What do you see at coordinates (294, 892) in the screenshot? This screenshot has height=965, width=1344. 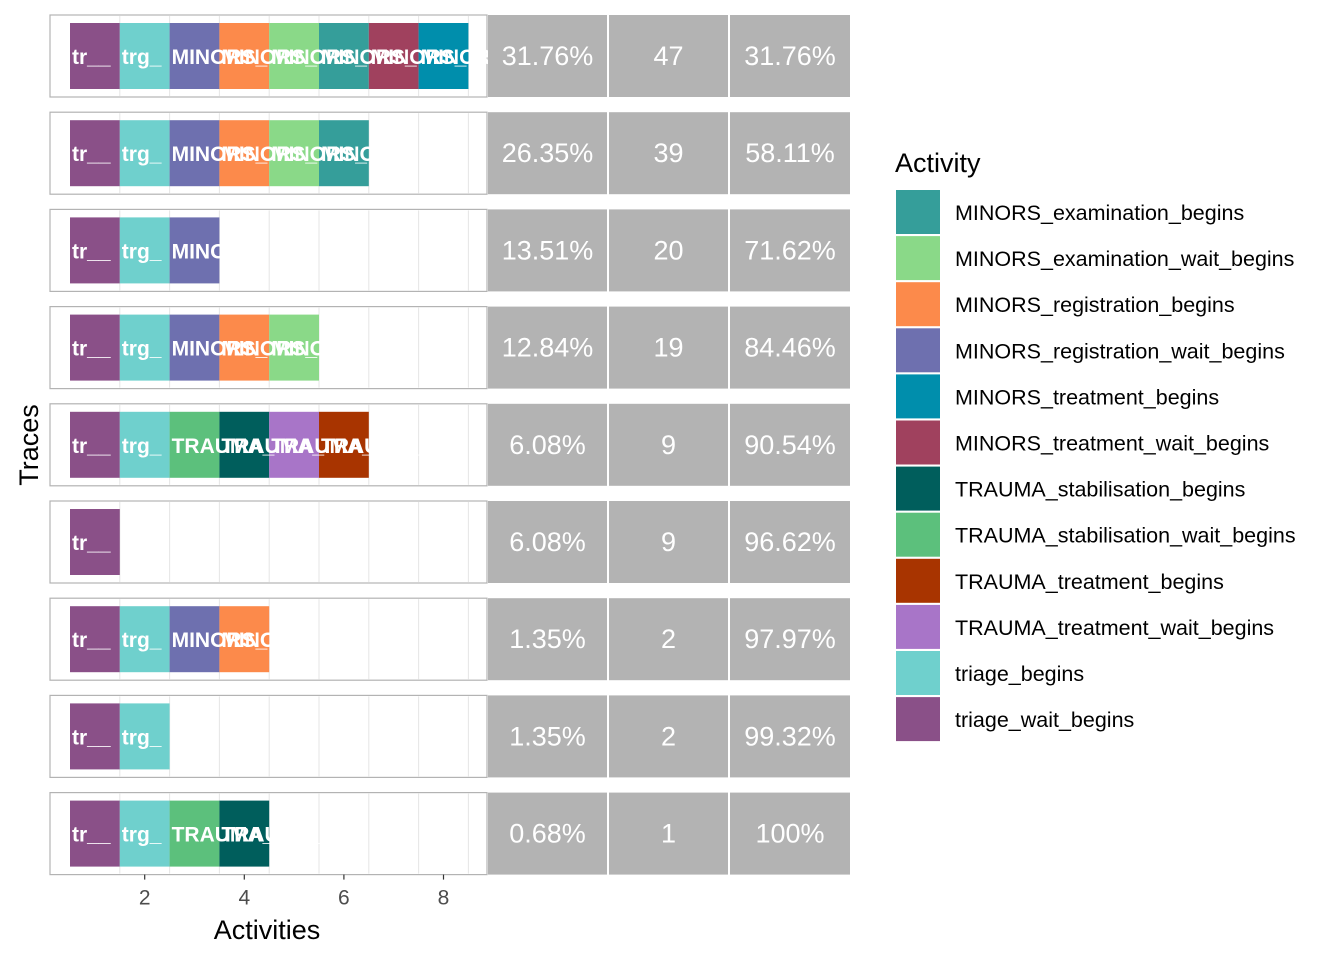 I see `x-axis: 2 4 6 8` at bounding box center [294, 892].